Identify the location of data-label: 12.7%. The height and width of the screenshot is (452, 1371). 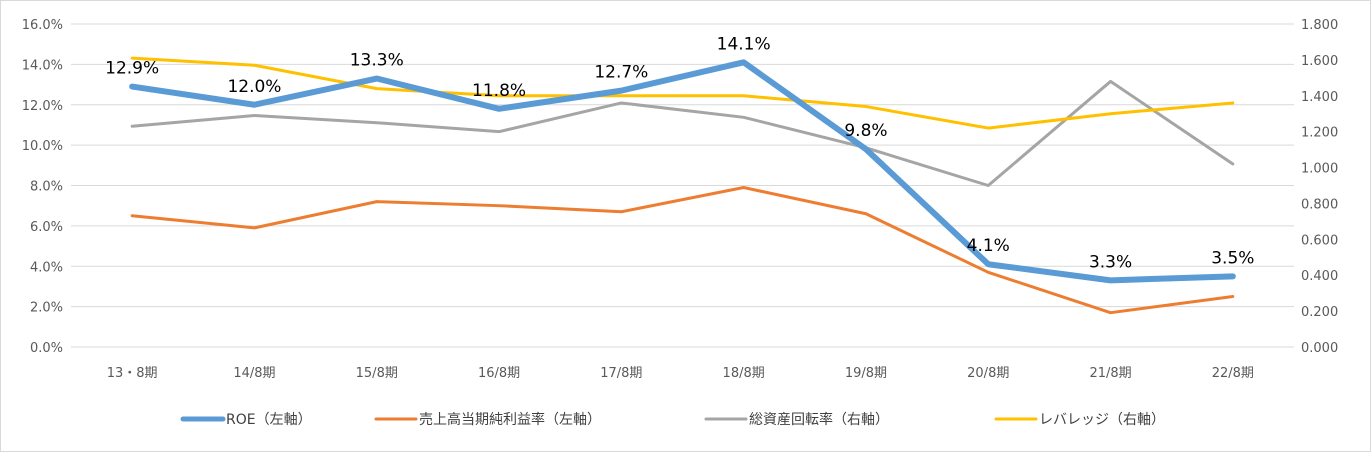
(621, 73).